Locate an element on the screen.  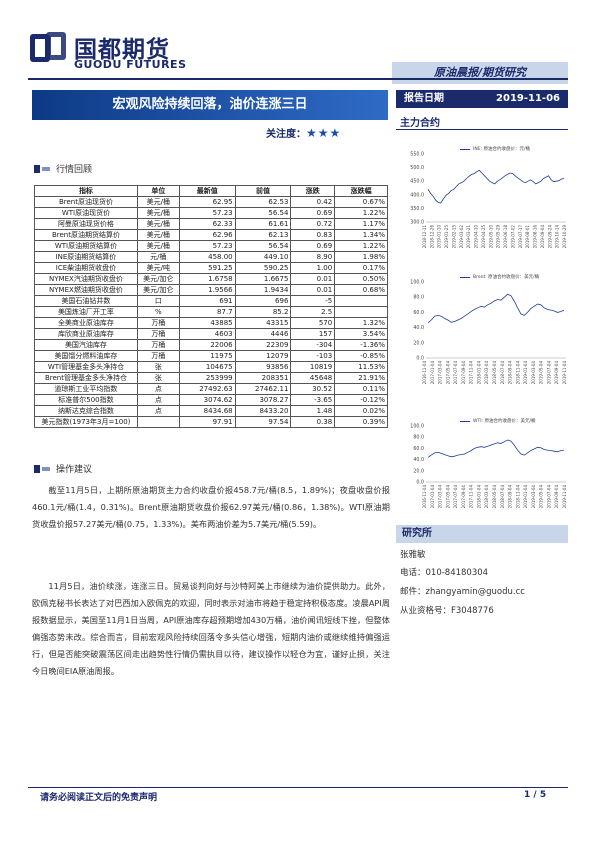
table-cell: 0.50% is located at coordinates (361, 279).